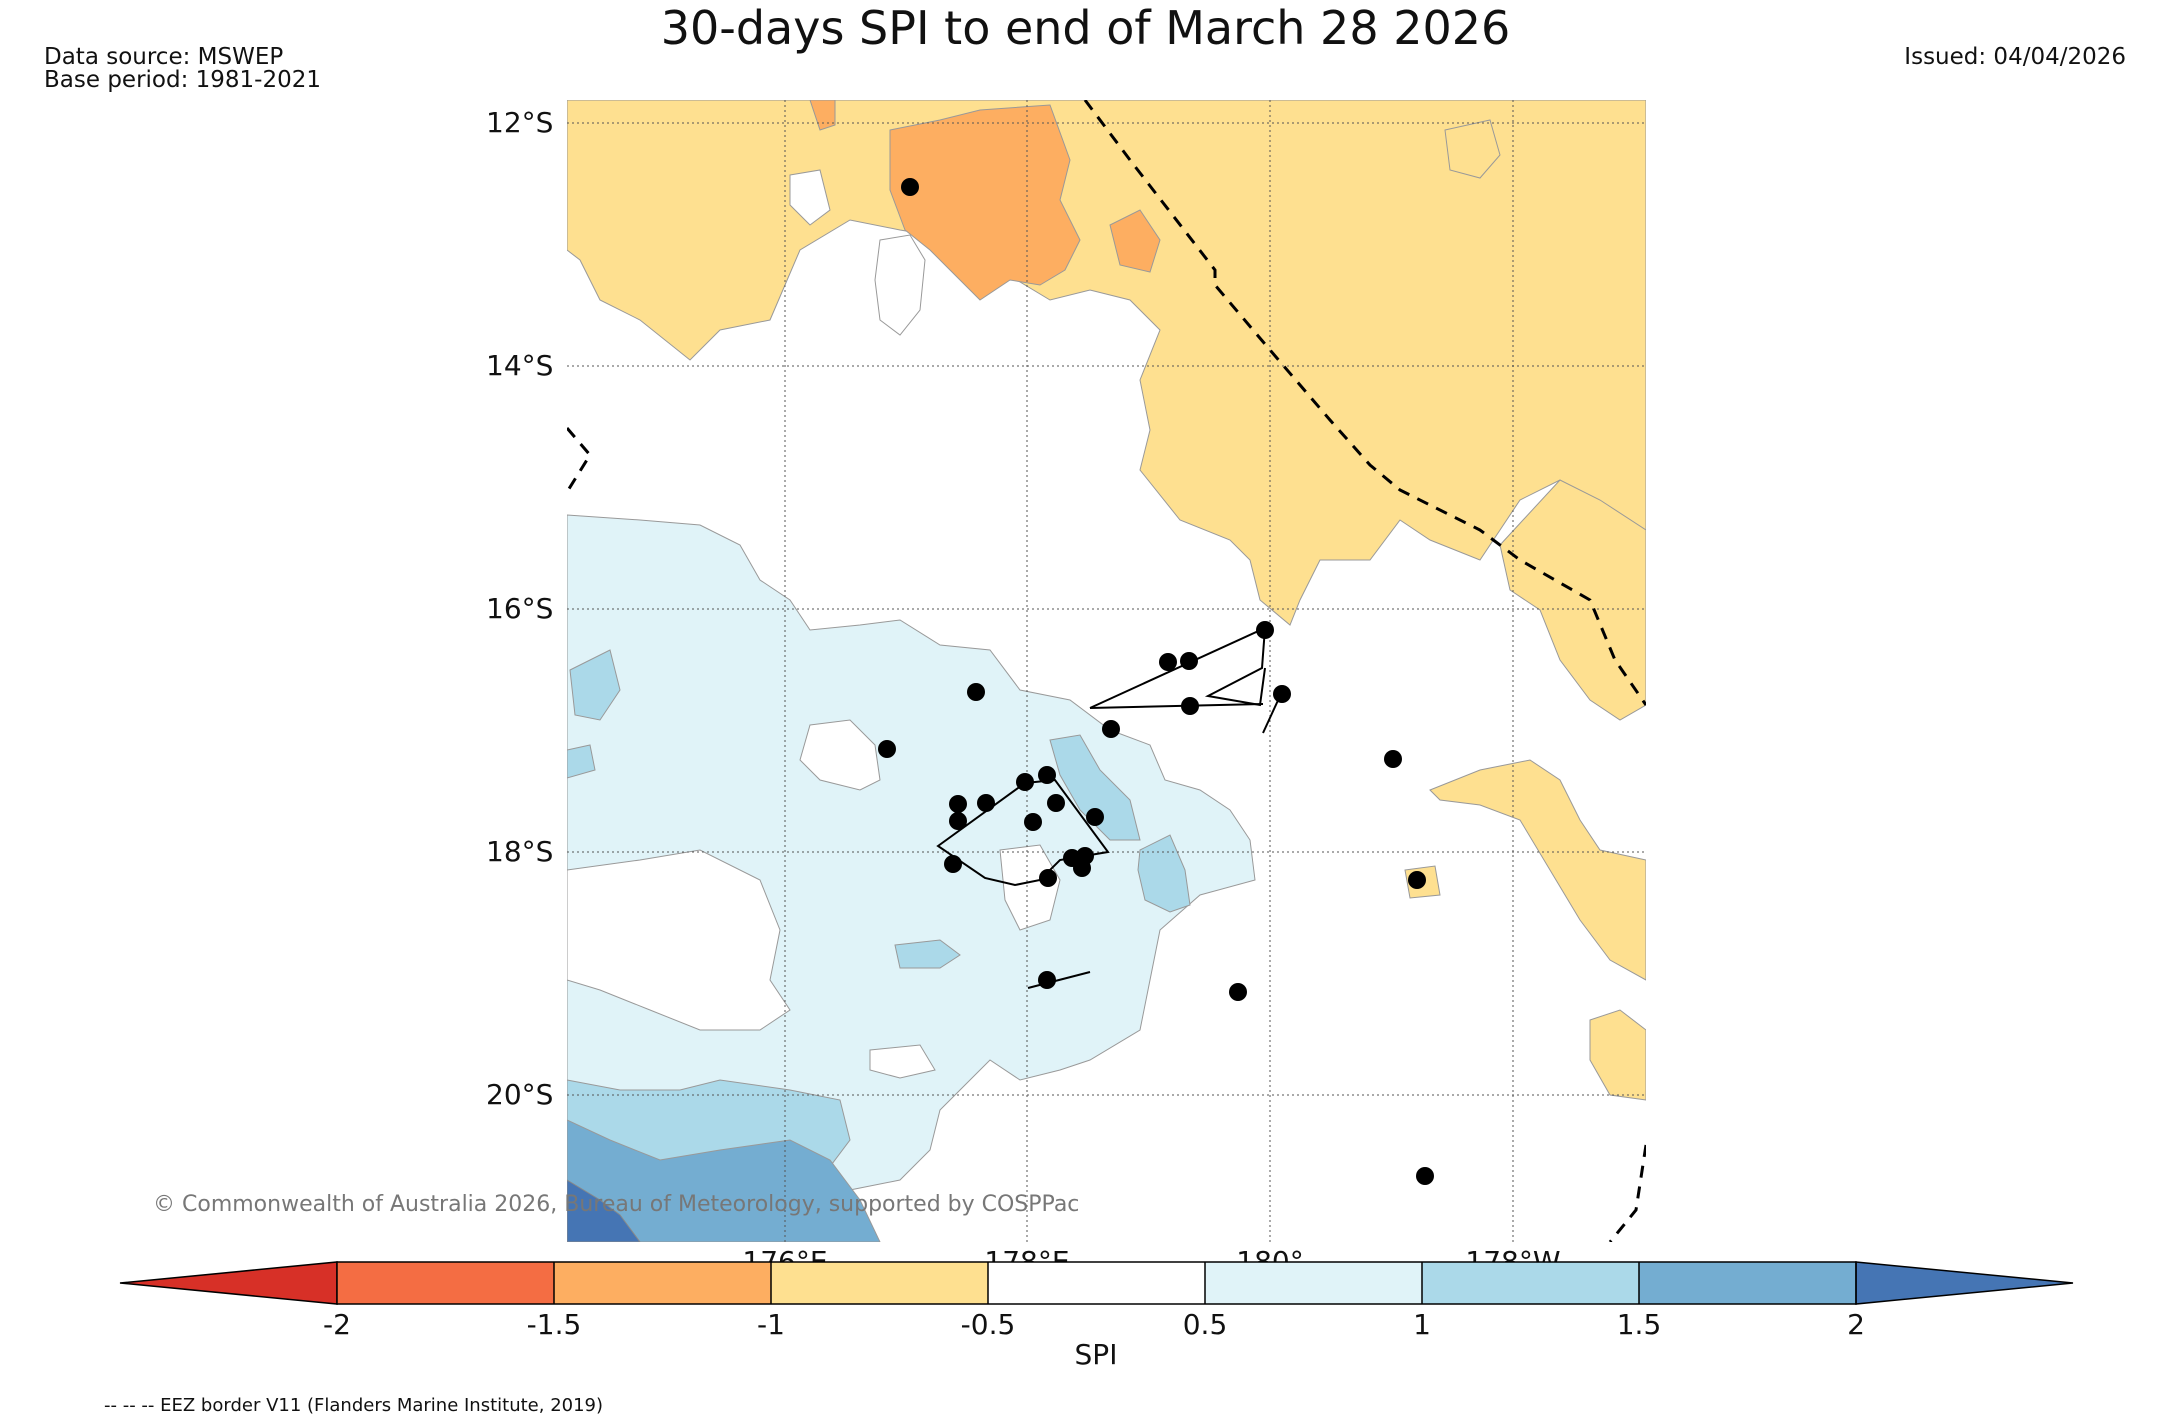 The height and width of the screenshot is (1426, 2171). Describe the element at coordinates (183, 80) in the screenshot. I see `base-period-text: Base period: 1981-2021` at that location.